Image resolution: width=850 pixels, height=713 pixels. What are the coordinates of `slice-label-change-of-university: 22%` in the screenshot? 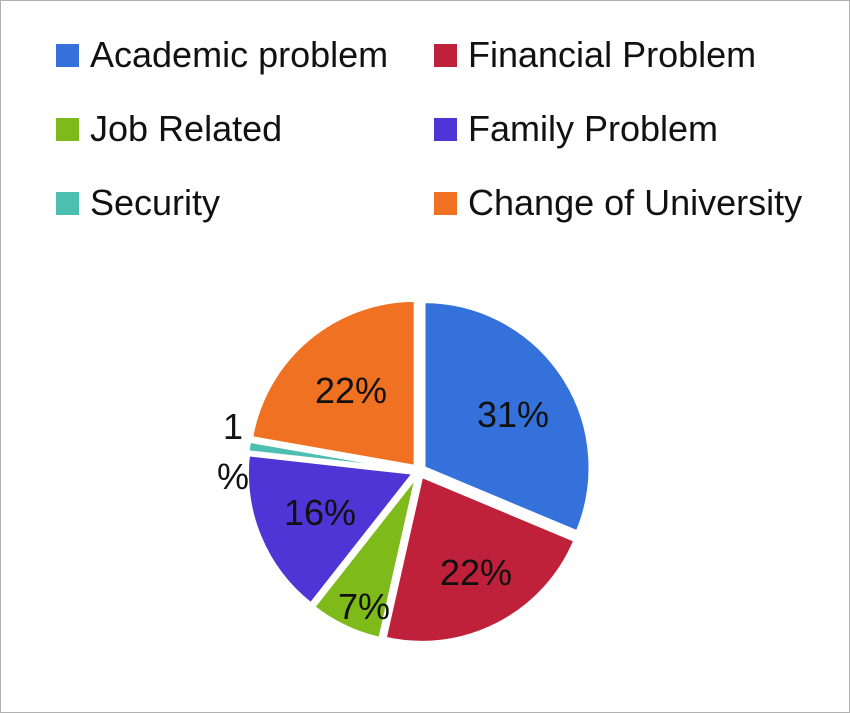 It's located at (351, 390).